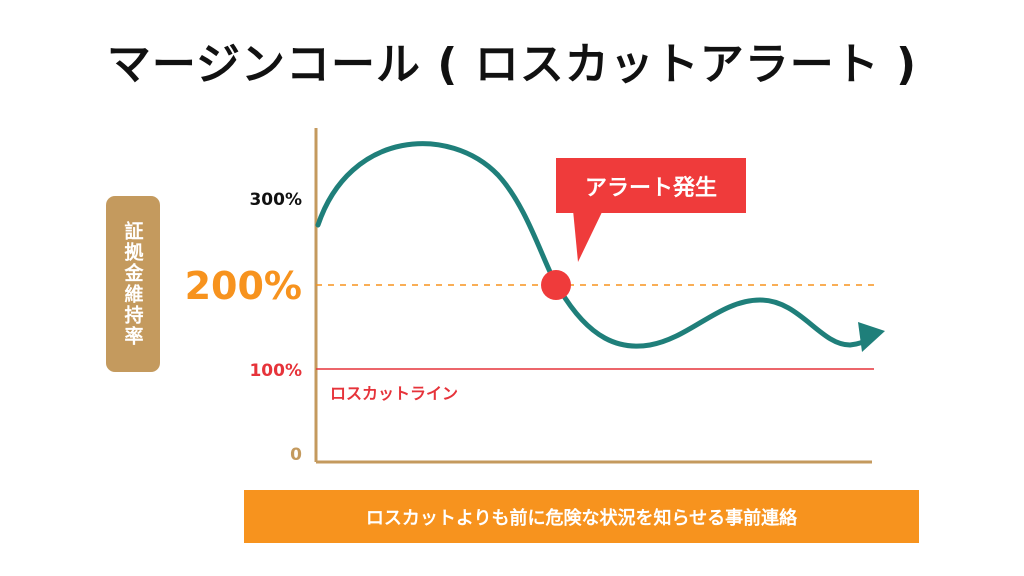  Describe the element at coordinates (871, 337) in the screenshot. I see `curve-arrowhead` at that location.